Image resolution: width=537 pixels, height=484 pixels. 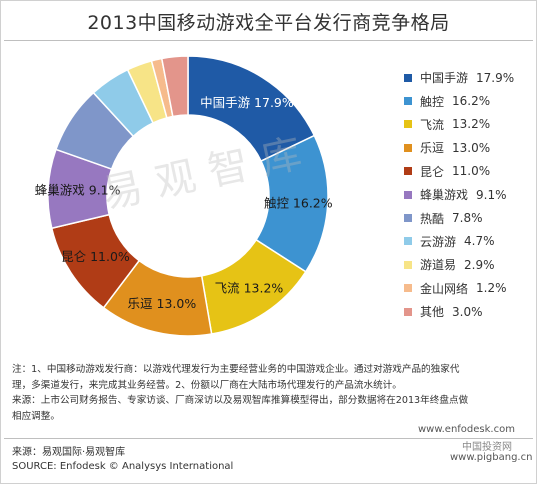 What do you see at coordinates (69, 452) in the screenshot?
I see `source-cn: 来源：易观国际·易观智库` at bounding box center [69, 452].